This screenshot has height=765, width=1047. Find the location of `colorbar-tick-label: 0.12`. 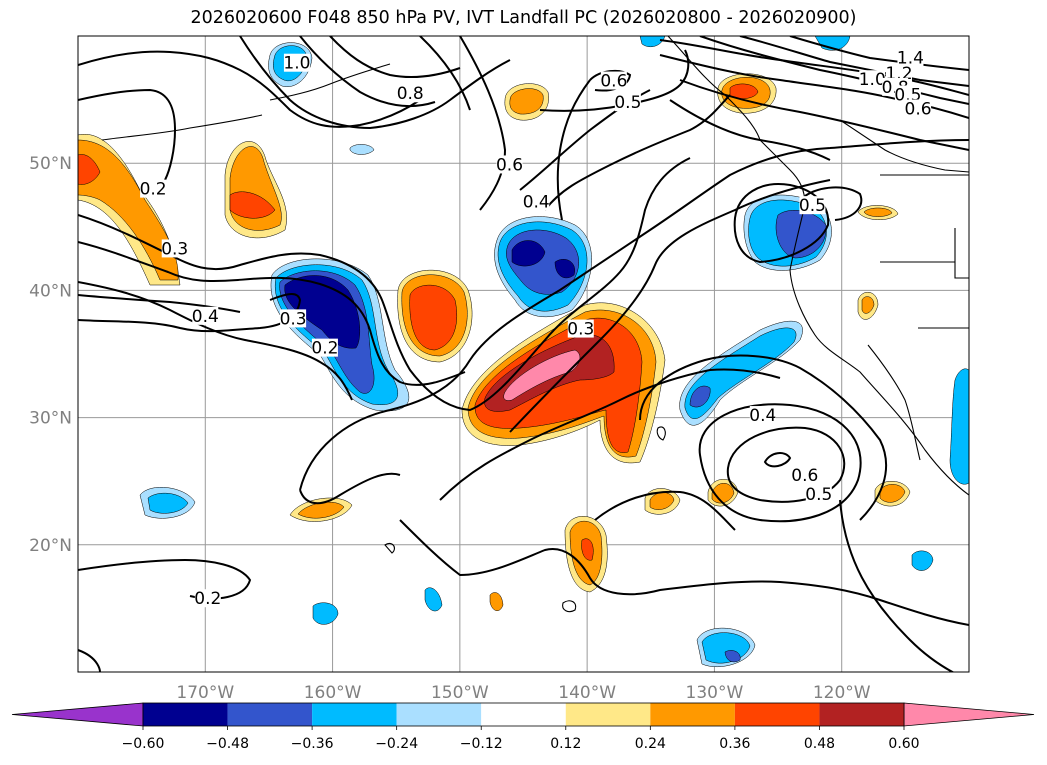

colorbar-tick-label: 0.12 is located at coordinates (565, 744).